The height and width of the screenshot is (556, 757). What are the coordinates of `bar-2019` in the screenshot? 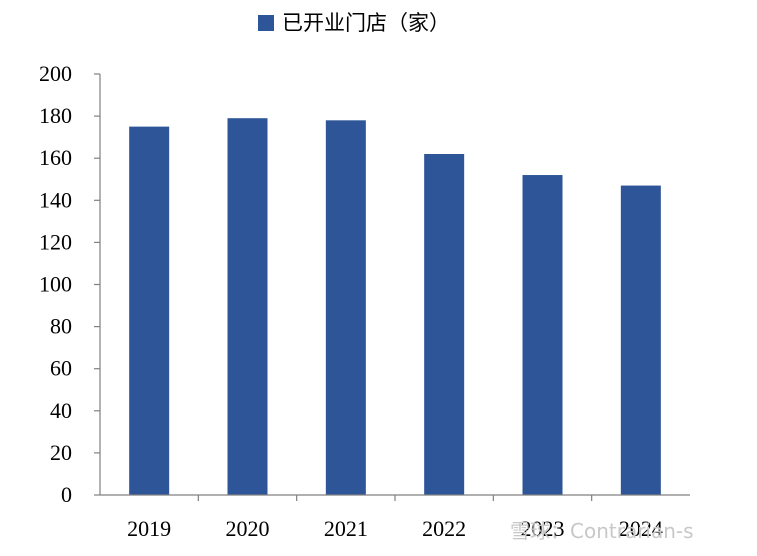 It's located at (149, 310).